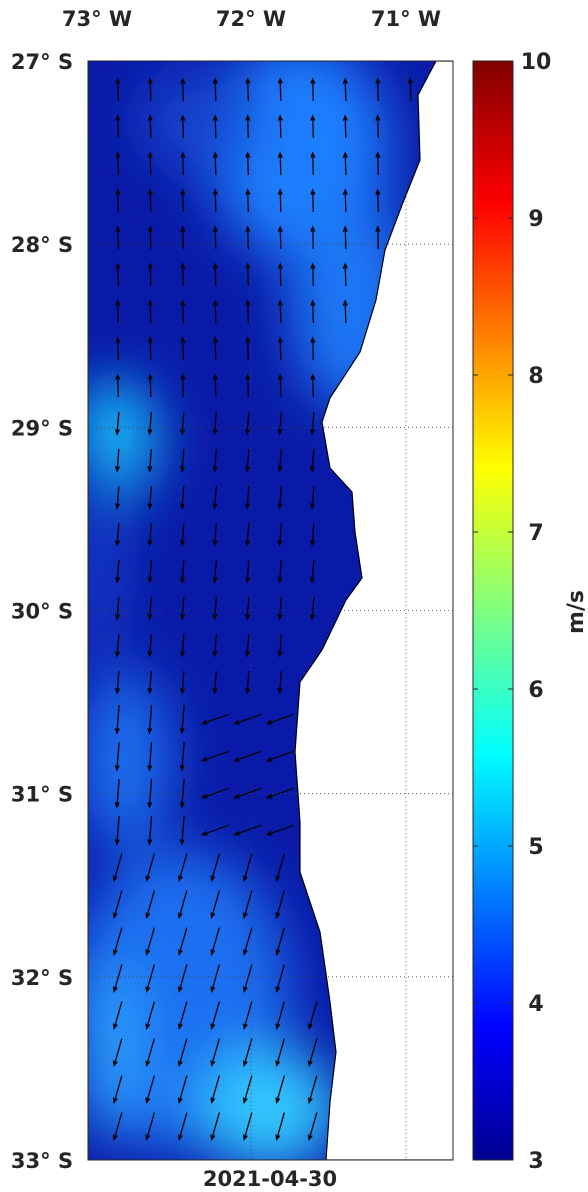 This screenshot has width=588, height=1192. Describe the element at coordinates (493, 610) in the screenshot. I see `colorbar` at that location.